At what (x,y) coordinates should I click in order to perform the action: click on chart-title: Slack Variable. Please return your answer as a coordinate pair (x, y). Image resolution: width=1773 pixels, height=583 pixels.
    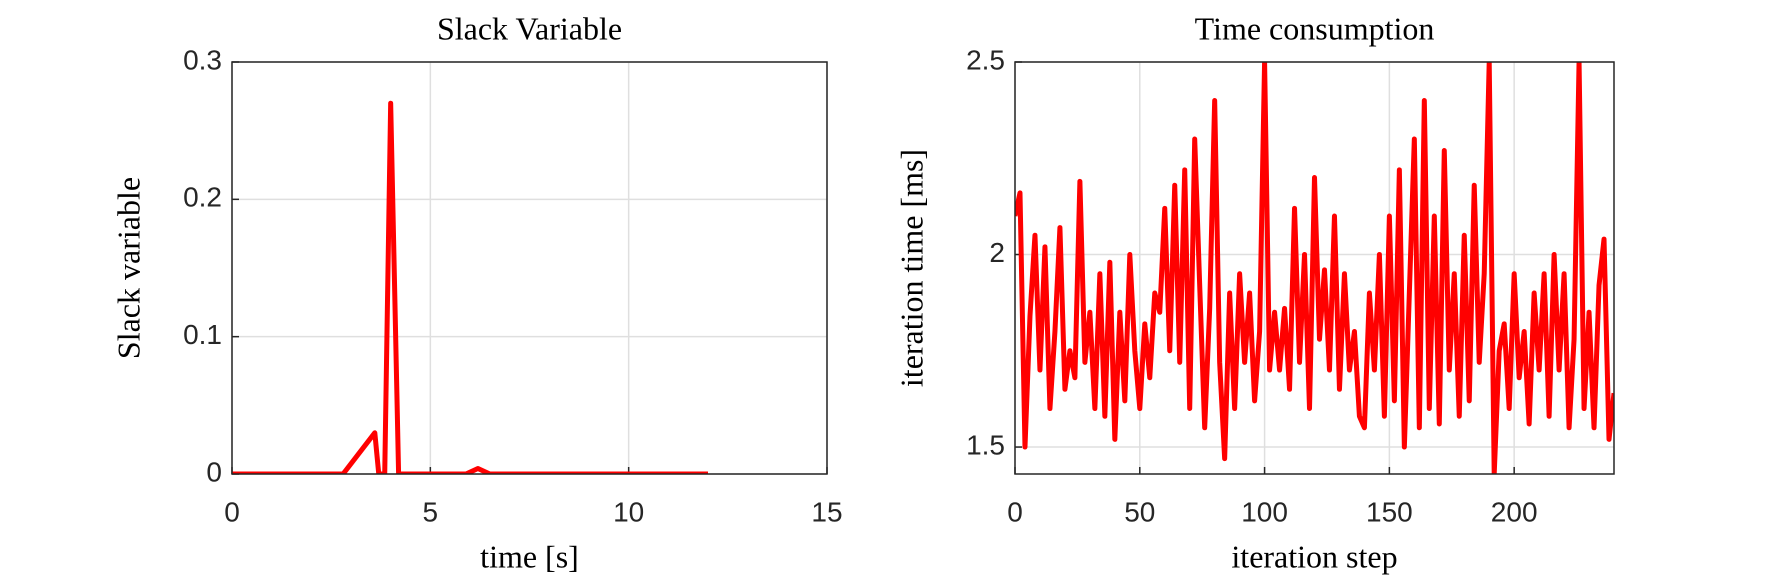
    Looking at the image, I should click on (529, 28).